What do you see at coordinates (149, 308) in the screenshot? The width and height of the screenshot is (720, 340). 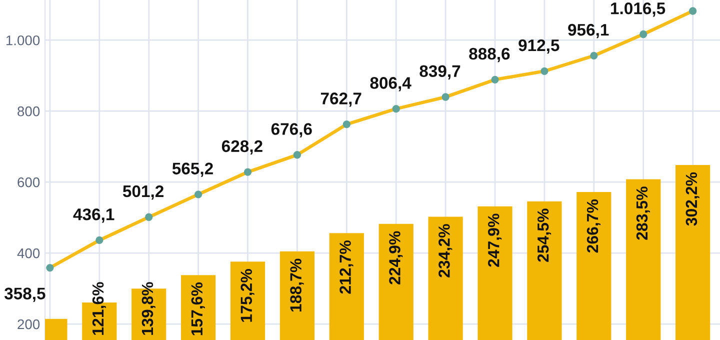 I see `data-label: 139,8%` at bounding box center [149, 308].